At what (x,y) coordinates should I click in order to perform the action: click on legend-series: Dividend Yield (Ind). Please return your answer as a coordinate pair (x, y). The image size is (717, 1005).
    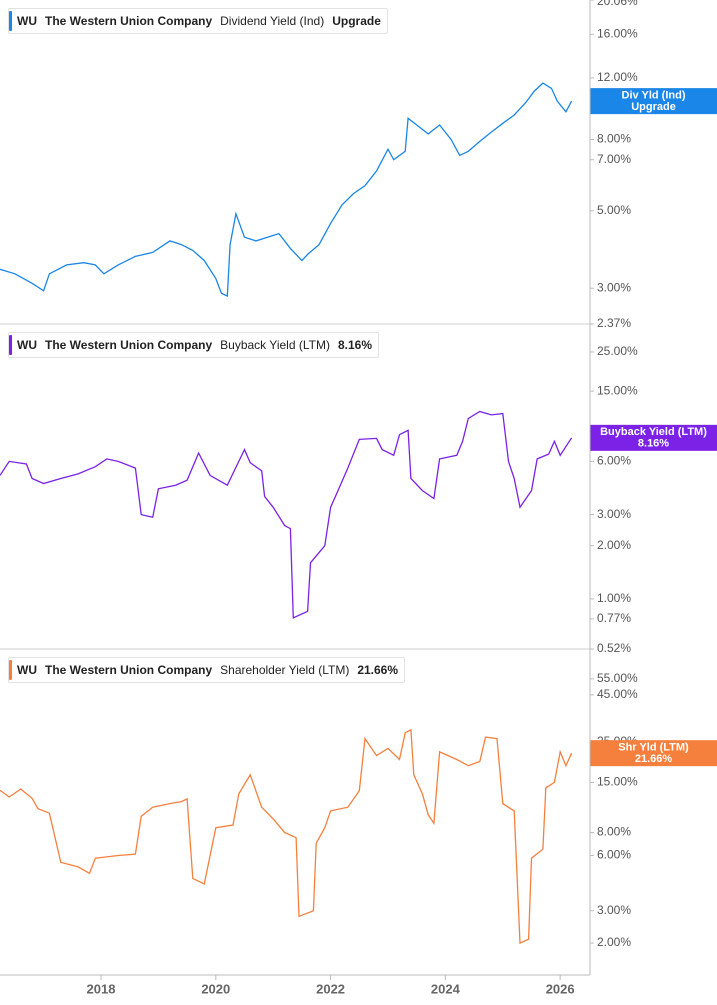
    Looking at the image, I should click on (272, 21).